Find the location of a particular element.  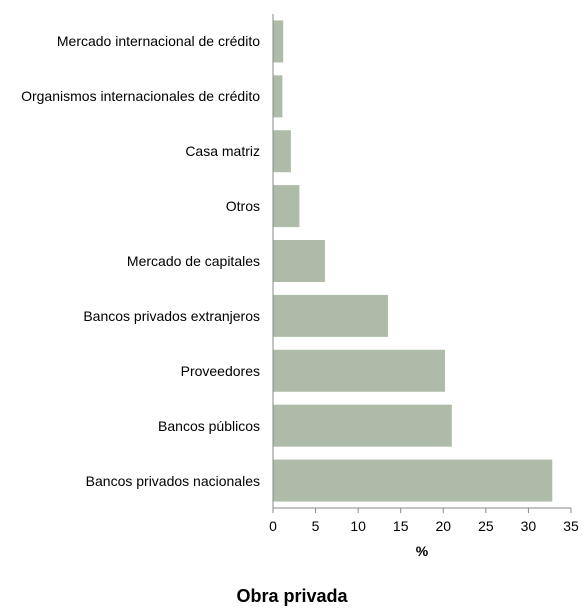

y-tick-label: Organismos internacionales de crédito is located at coordinates (140, 96).